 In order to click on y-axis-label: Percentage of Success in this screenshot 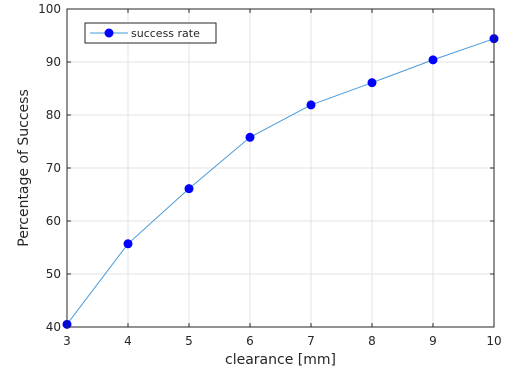, I will do `click(24, 168)`.